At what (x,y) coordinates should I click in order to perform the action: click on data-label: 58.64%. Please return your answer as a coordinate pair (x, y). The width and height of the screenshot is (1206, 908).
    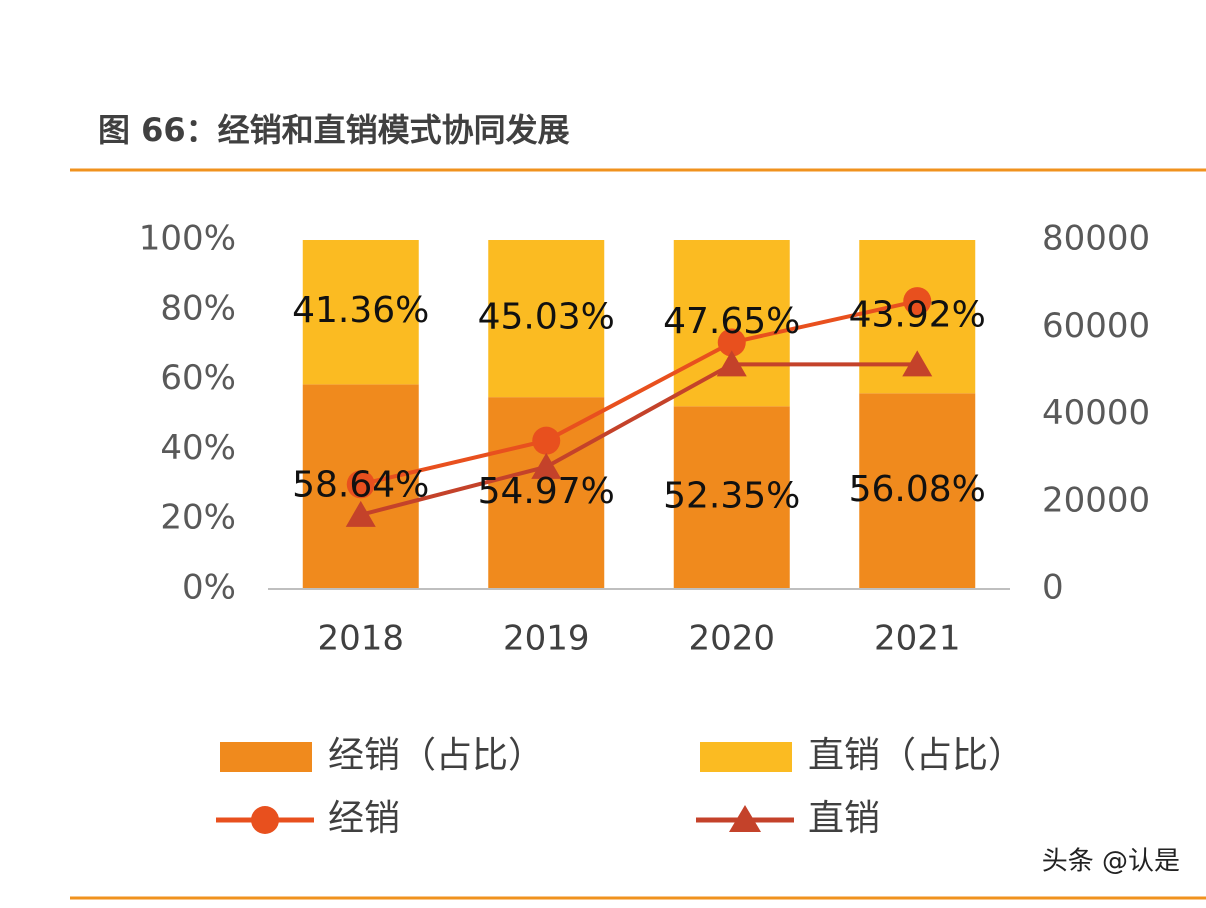
    Looking at the image, I should click on (360, 485).